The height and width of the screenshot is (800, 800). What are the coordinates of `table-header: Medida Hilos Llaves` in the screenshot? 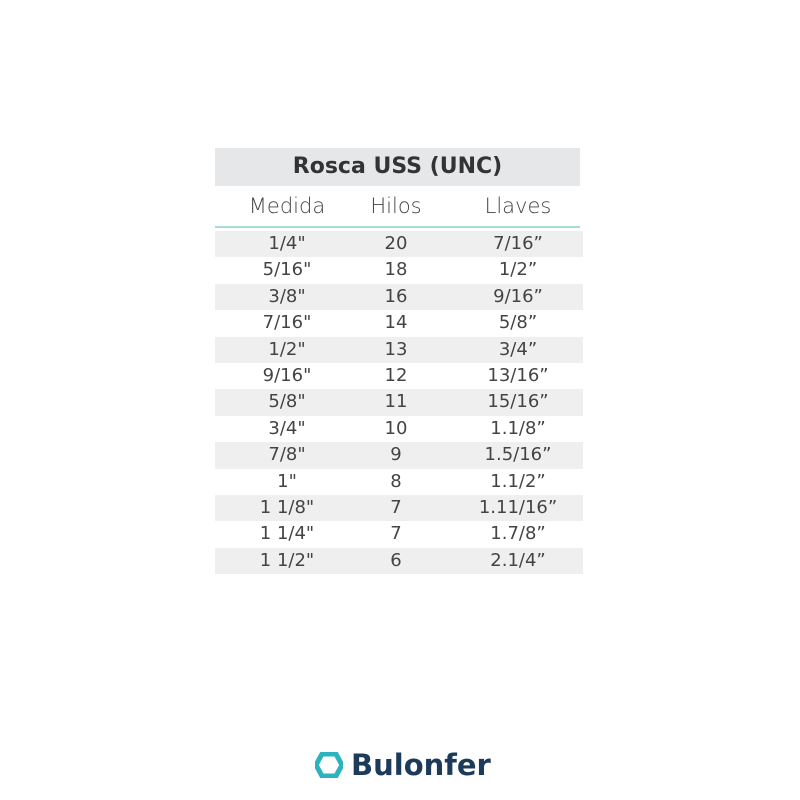 It's located at (397, 209).